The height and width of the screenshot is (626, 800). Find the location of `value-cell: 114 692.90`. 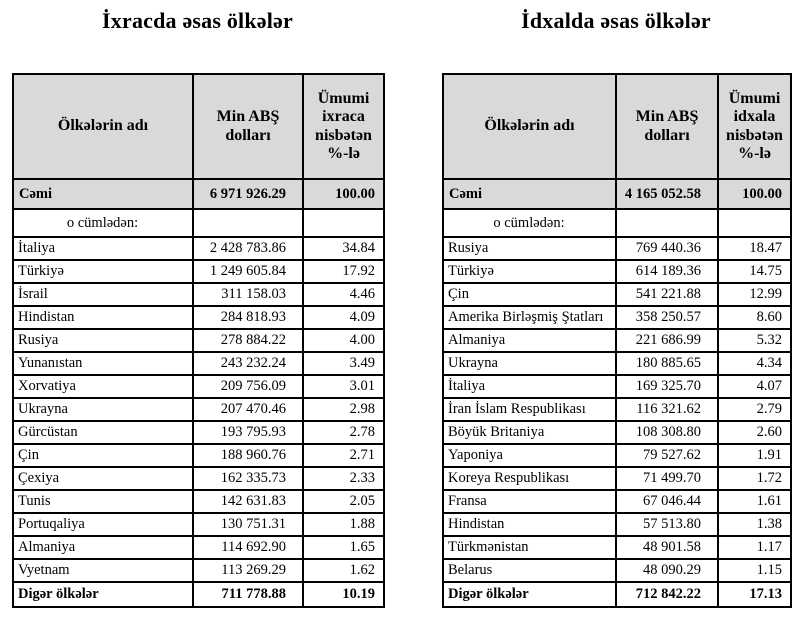

value-cell: 114 692.90 is located at coordinates (248, 547).